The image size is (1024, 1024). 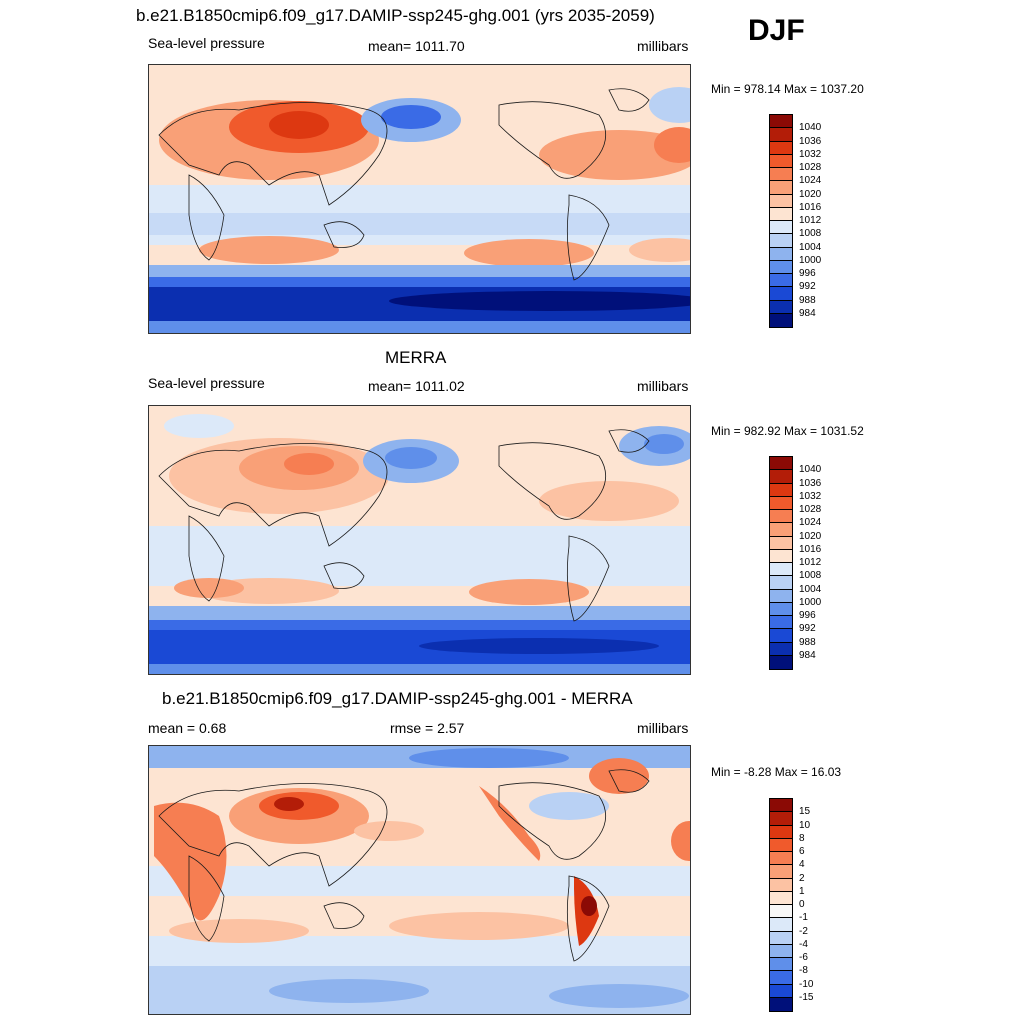 What do you see at coordinates (802, 851) in the screenshot?
I see `colorbar-tick-label: 6` at bounding box center [802, 851].